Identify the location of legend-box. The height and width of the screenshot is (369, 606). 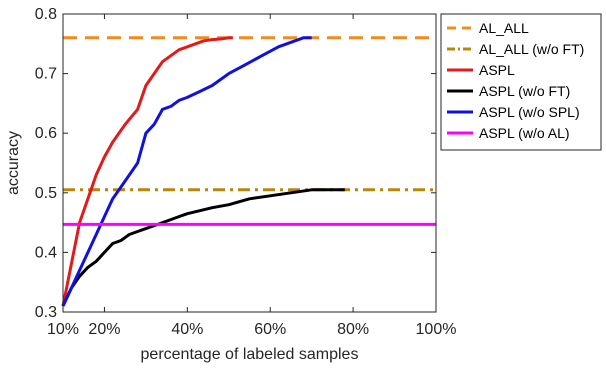
(521, 82).